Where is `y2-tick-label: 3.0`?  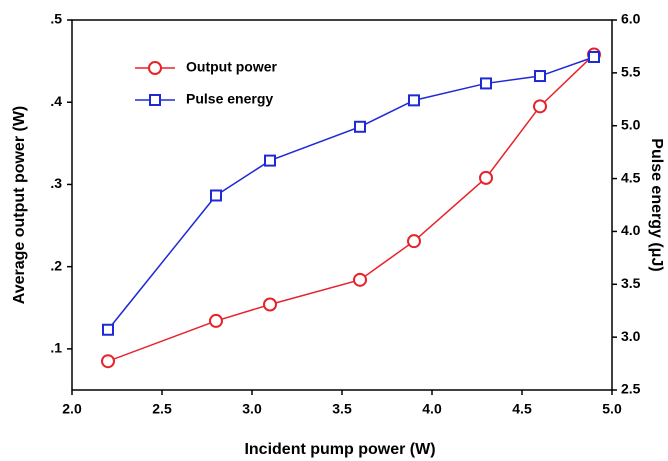 y2-tick-label: 3.0 is located at coordinates (631, 336).